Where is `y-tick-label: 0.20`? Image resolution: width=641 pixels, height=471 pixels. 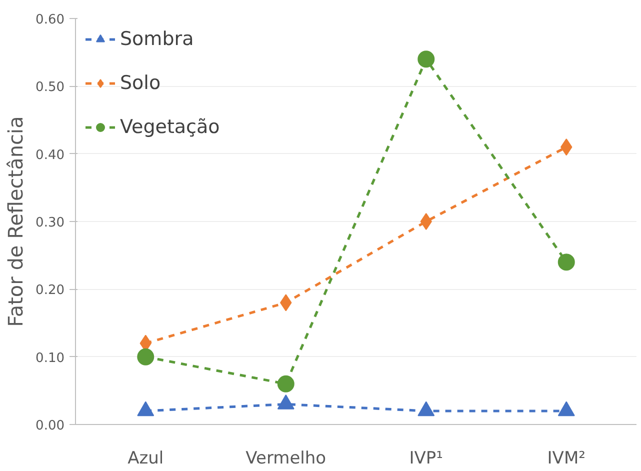
y-tick-label: 0.20 is located at coordinates (50, 290).